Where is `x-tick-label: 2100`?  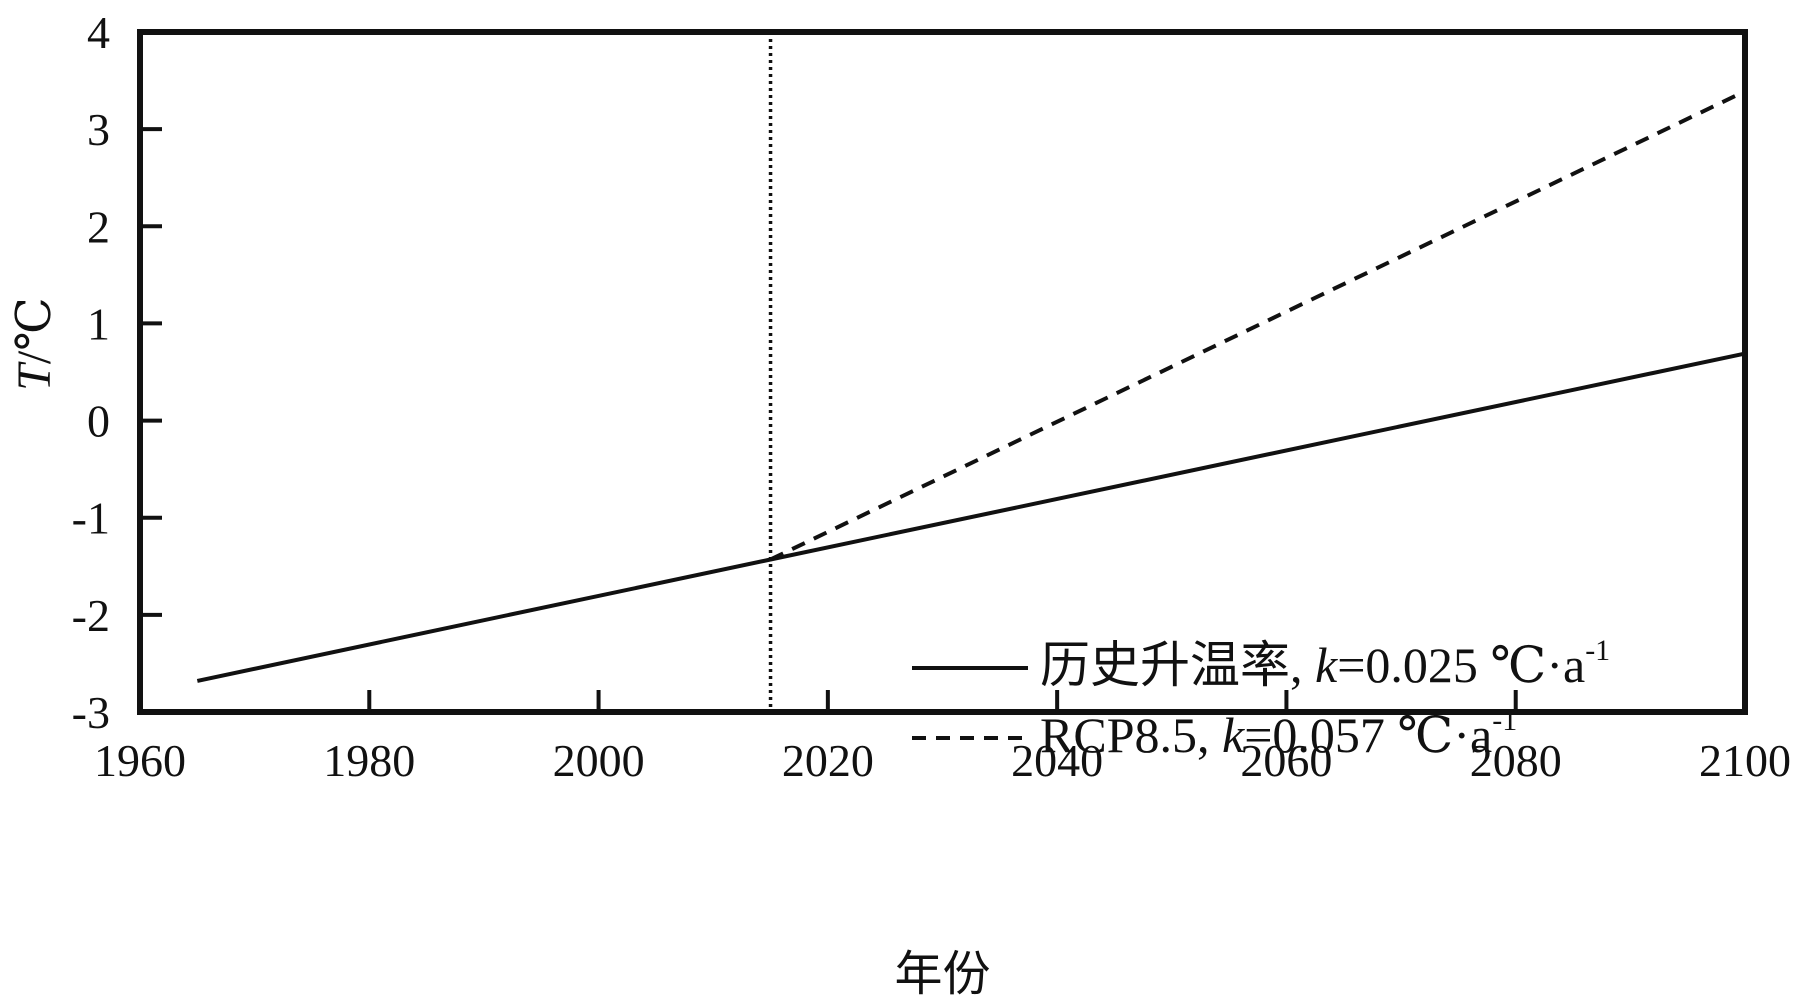 x-tick-label: 2100 is located at coordinates (1745, 760).